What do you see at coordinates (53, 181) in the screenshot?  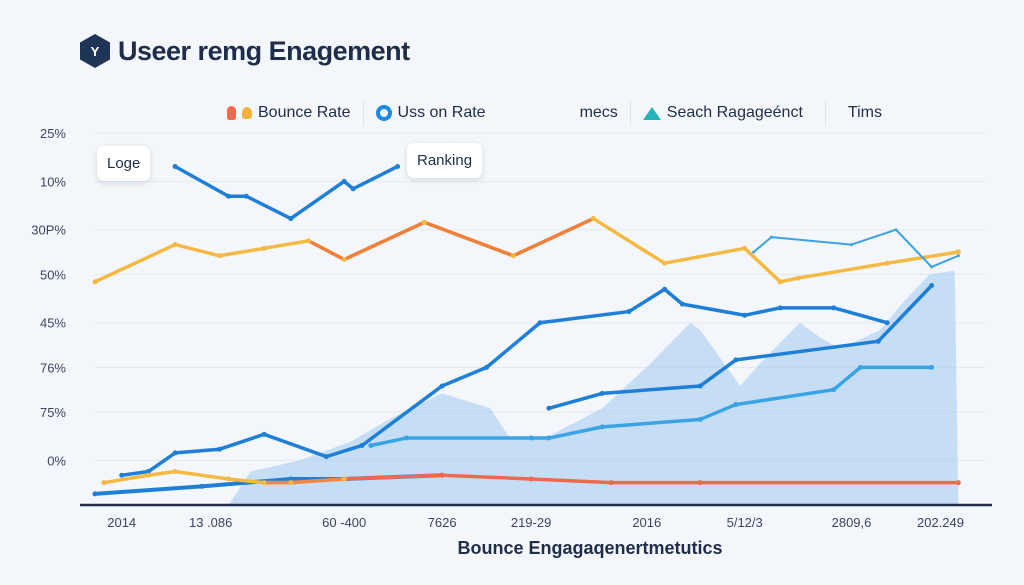 I see `y-tick-label: 10%` at bounding box center [53, 181].